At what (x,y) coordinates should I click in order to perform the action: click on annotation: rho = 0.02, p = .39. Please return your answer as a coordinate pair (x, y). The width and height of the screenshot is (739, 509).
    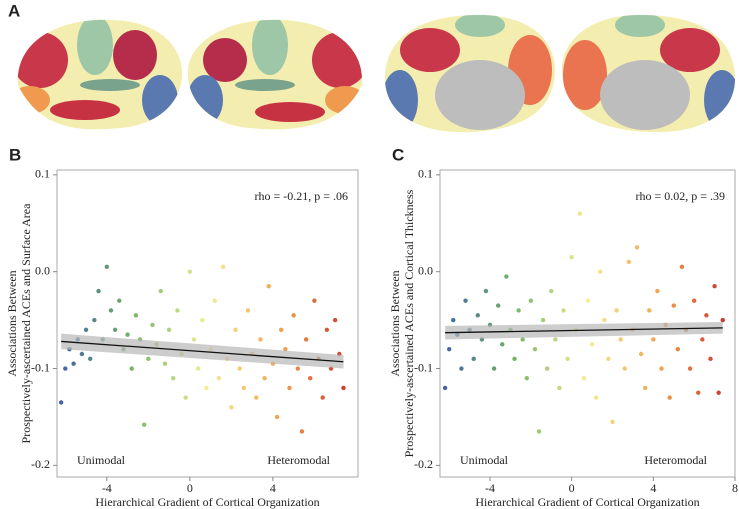
    Looking at the image, I should click on (680, 196).